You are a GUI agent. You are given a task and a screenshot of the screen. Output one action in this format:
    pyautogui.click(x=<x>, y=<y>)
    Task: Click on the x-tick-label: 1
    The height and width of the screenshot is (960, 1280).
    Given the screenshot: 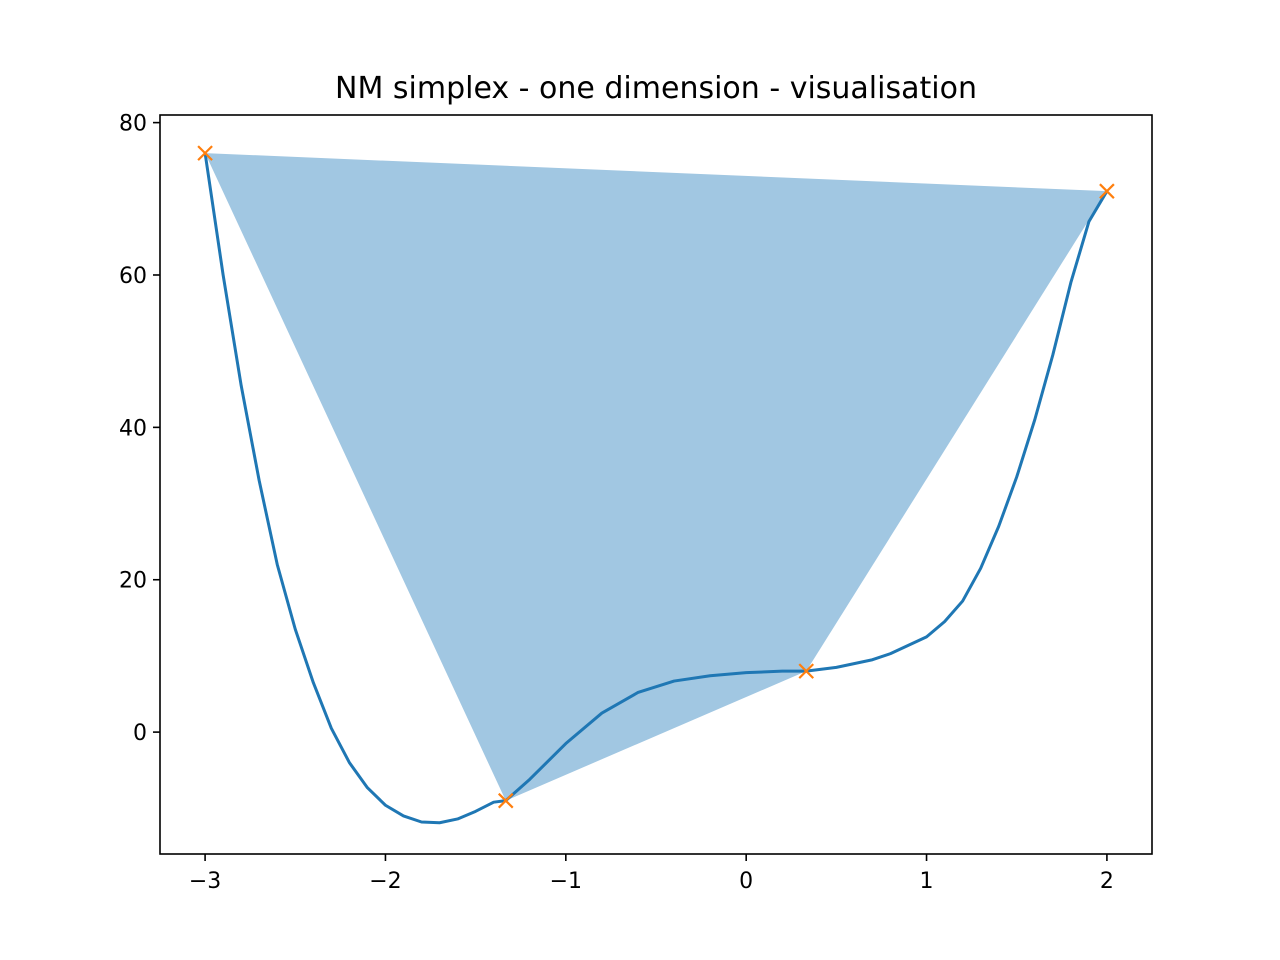 What is the action you would take?
    pyautogui.click(x=927, y=881)
    